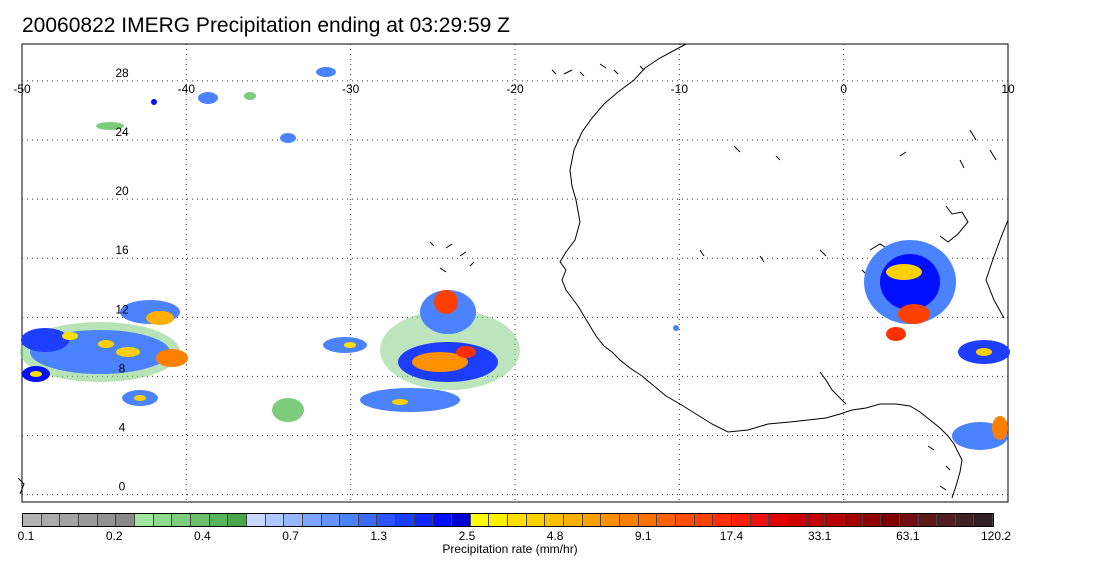  Describe the element at coordinates (26, 536) in the screenshot. I see `colorbar-tick-label: 0.1` at that location.